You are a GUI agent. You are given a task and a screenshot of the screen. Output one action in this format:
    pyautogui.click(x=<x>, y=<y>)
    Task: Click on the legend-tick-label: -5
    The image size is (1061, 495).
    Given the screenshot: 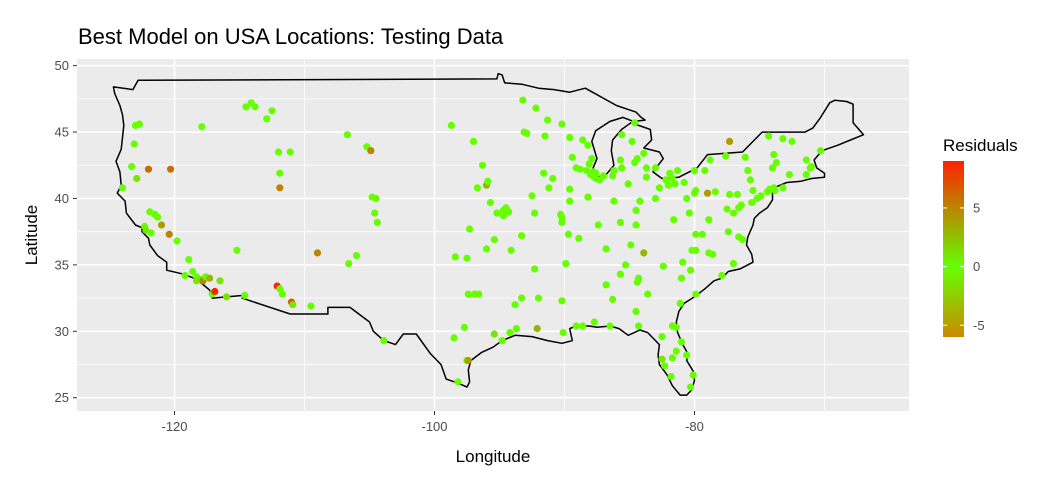 What is the action you would take?
    pyautogui.click(x=979, y=325)
    